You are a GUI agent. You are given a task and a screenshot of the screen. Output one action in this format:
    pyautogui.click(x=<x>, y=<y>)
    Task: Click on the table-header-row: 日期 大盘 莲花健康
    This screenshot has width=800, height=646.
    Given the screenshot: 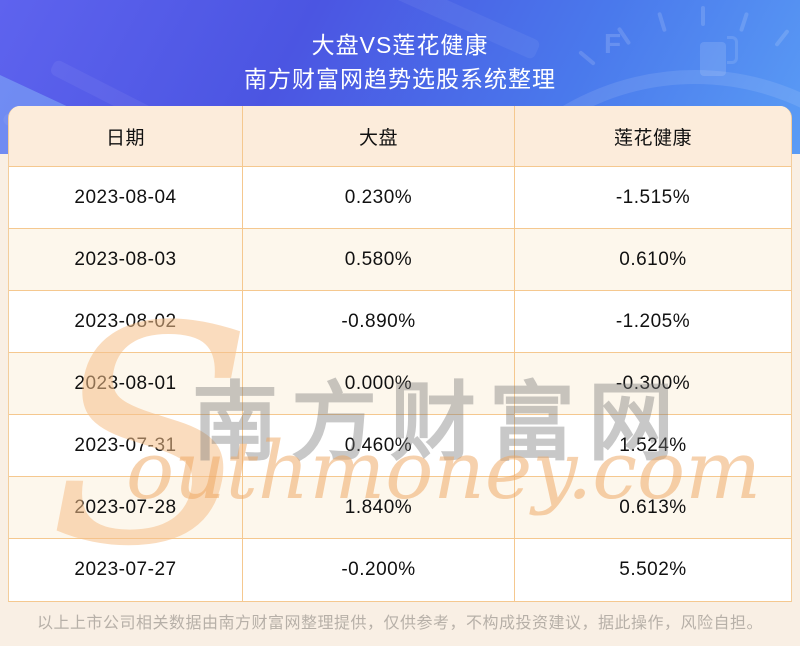 What is the action you would take?
    pyautogui.click(x=400, y=136)
    